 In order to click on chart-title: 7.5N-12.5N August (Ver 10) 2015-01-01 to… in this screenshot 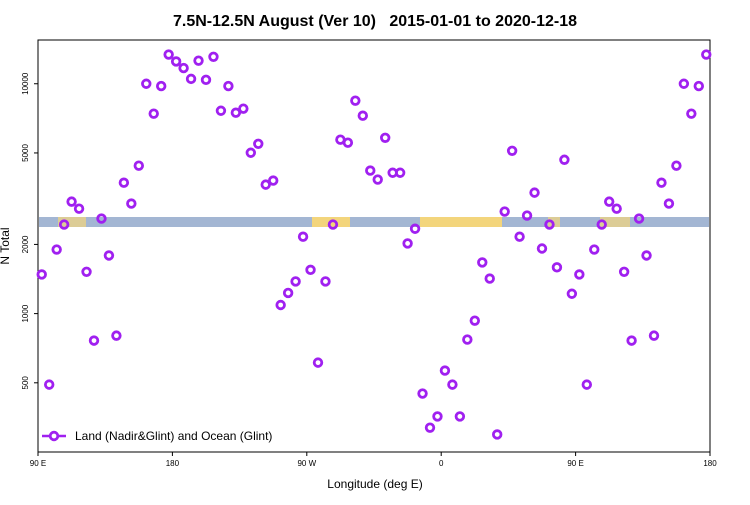, I will do `click(375, 21)`.